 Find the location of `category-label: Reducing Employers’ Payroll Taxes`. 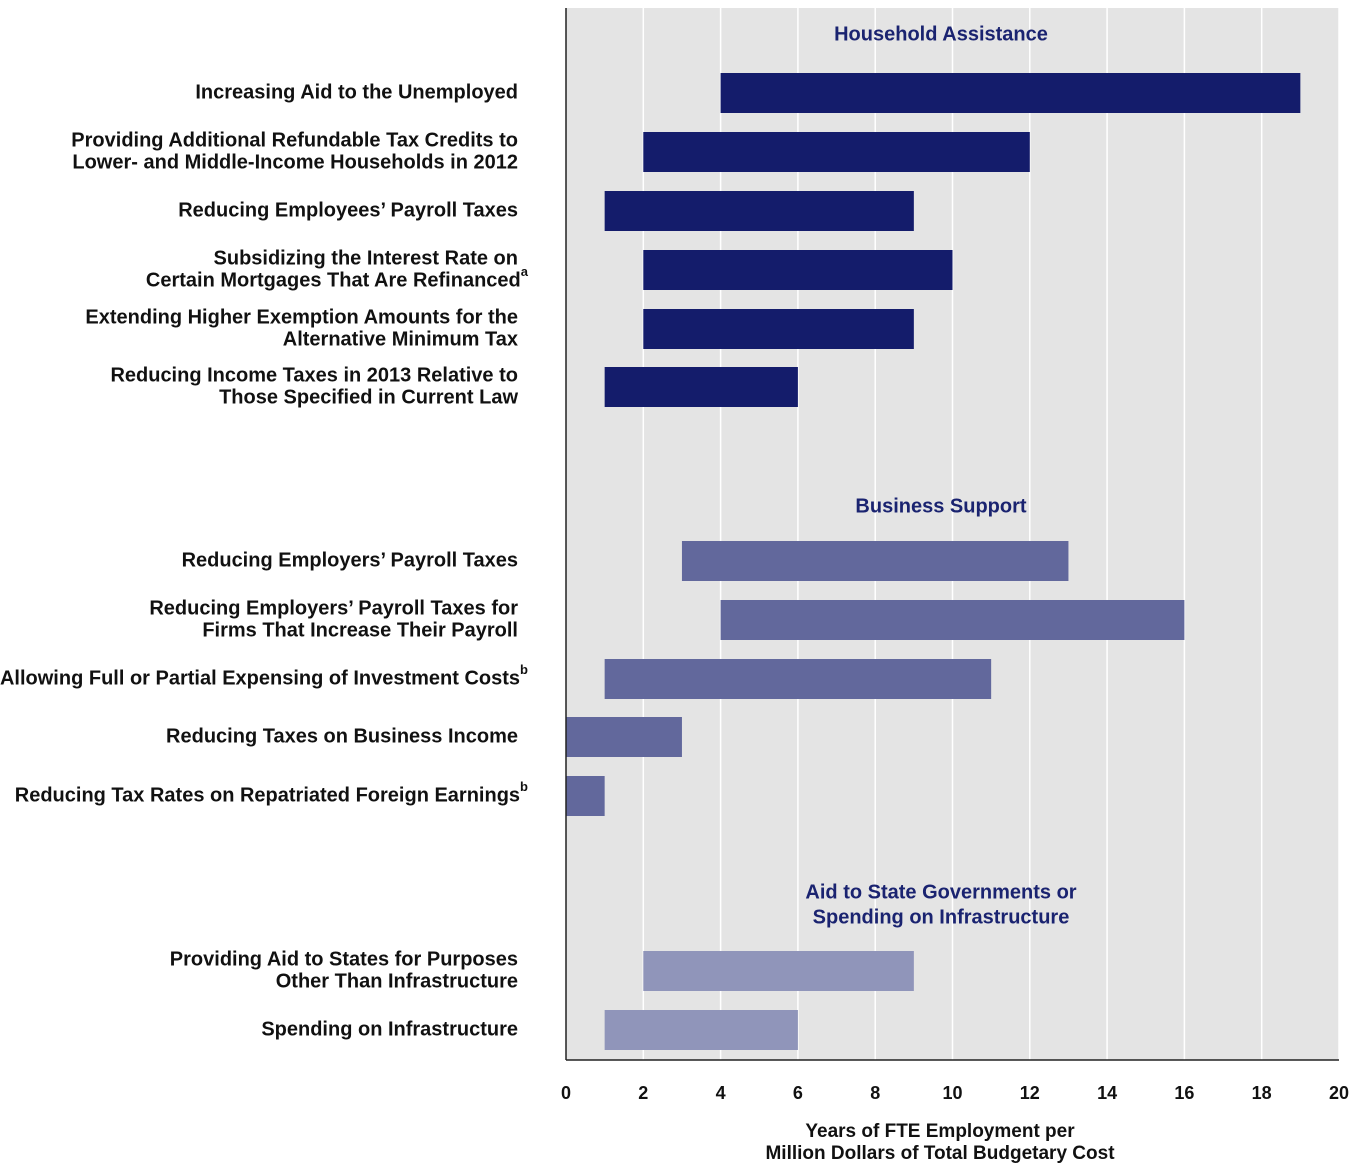

category-label: Reducing Employers’ Payroll Taxes is located at coordinates (350, 560).